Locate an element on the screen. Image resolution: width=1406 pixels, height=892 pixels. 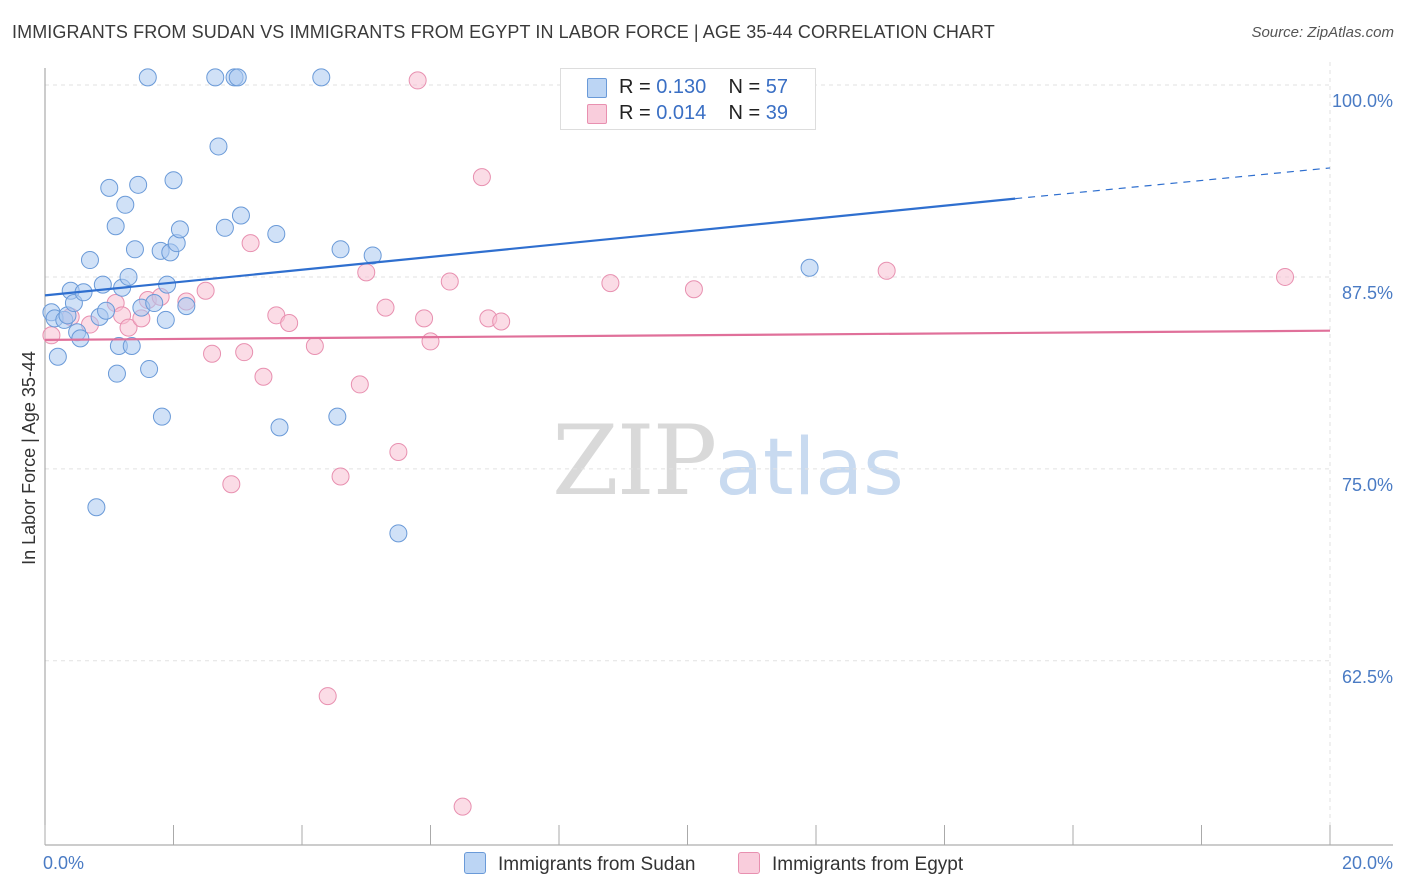
sudan-r-label: R = is located at coordinates (638, 87).